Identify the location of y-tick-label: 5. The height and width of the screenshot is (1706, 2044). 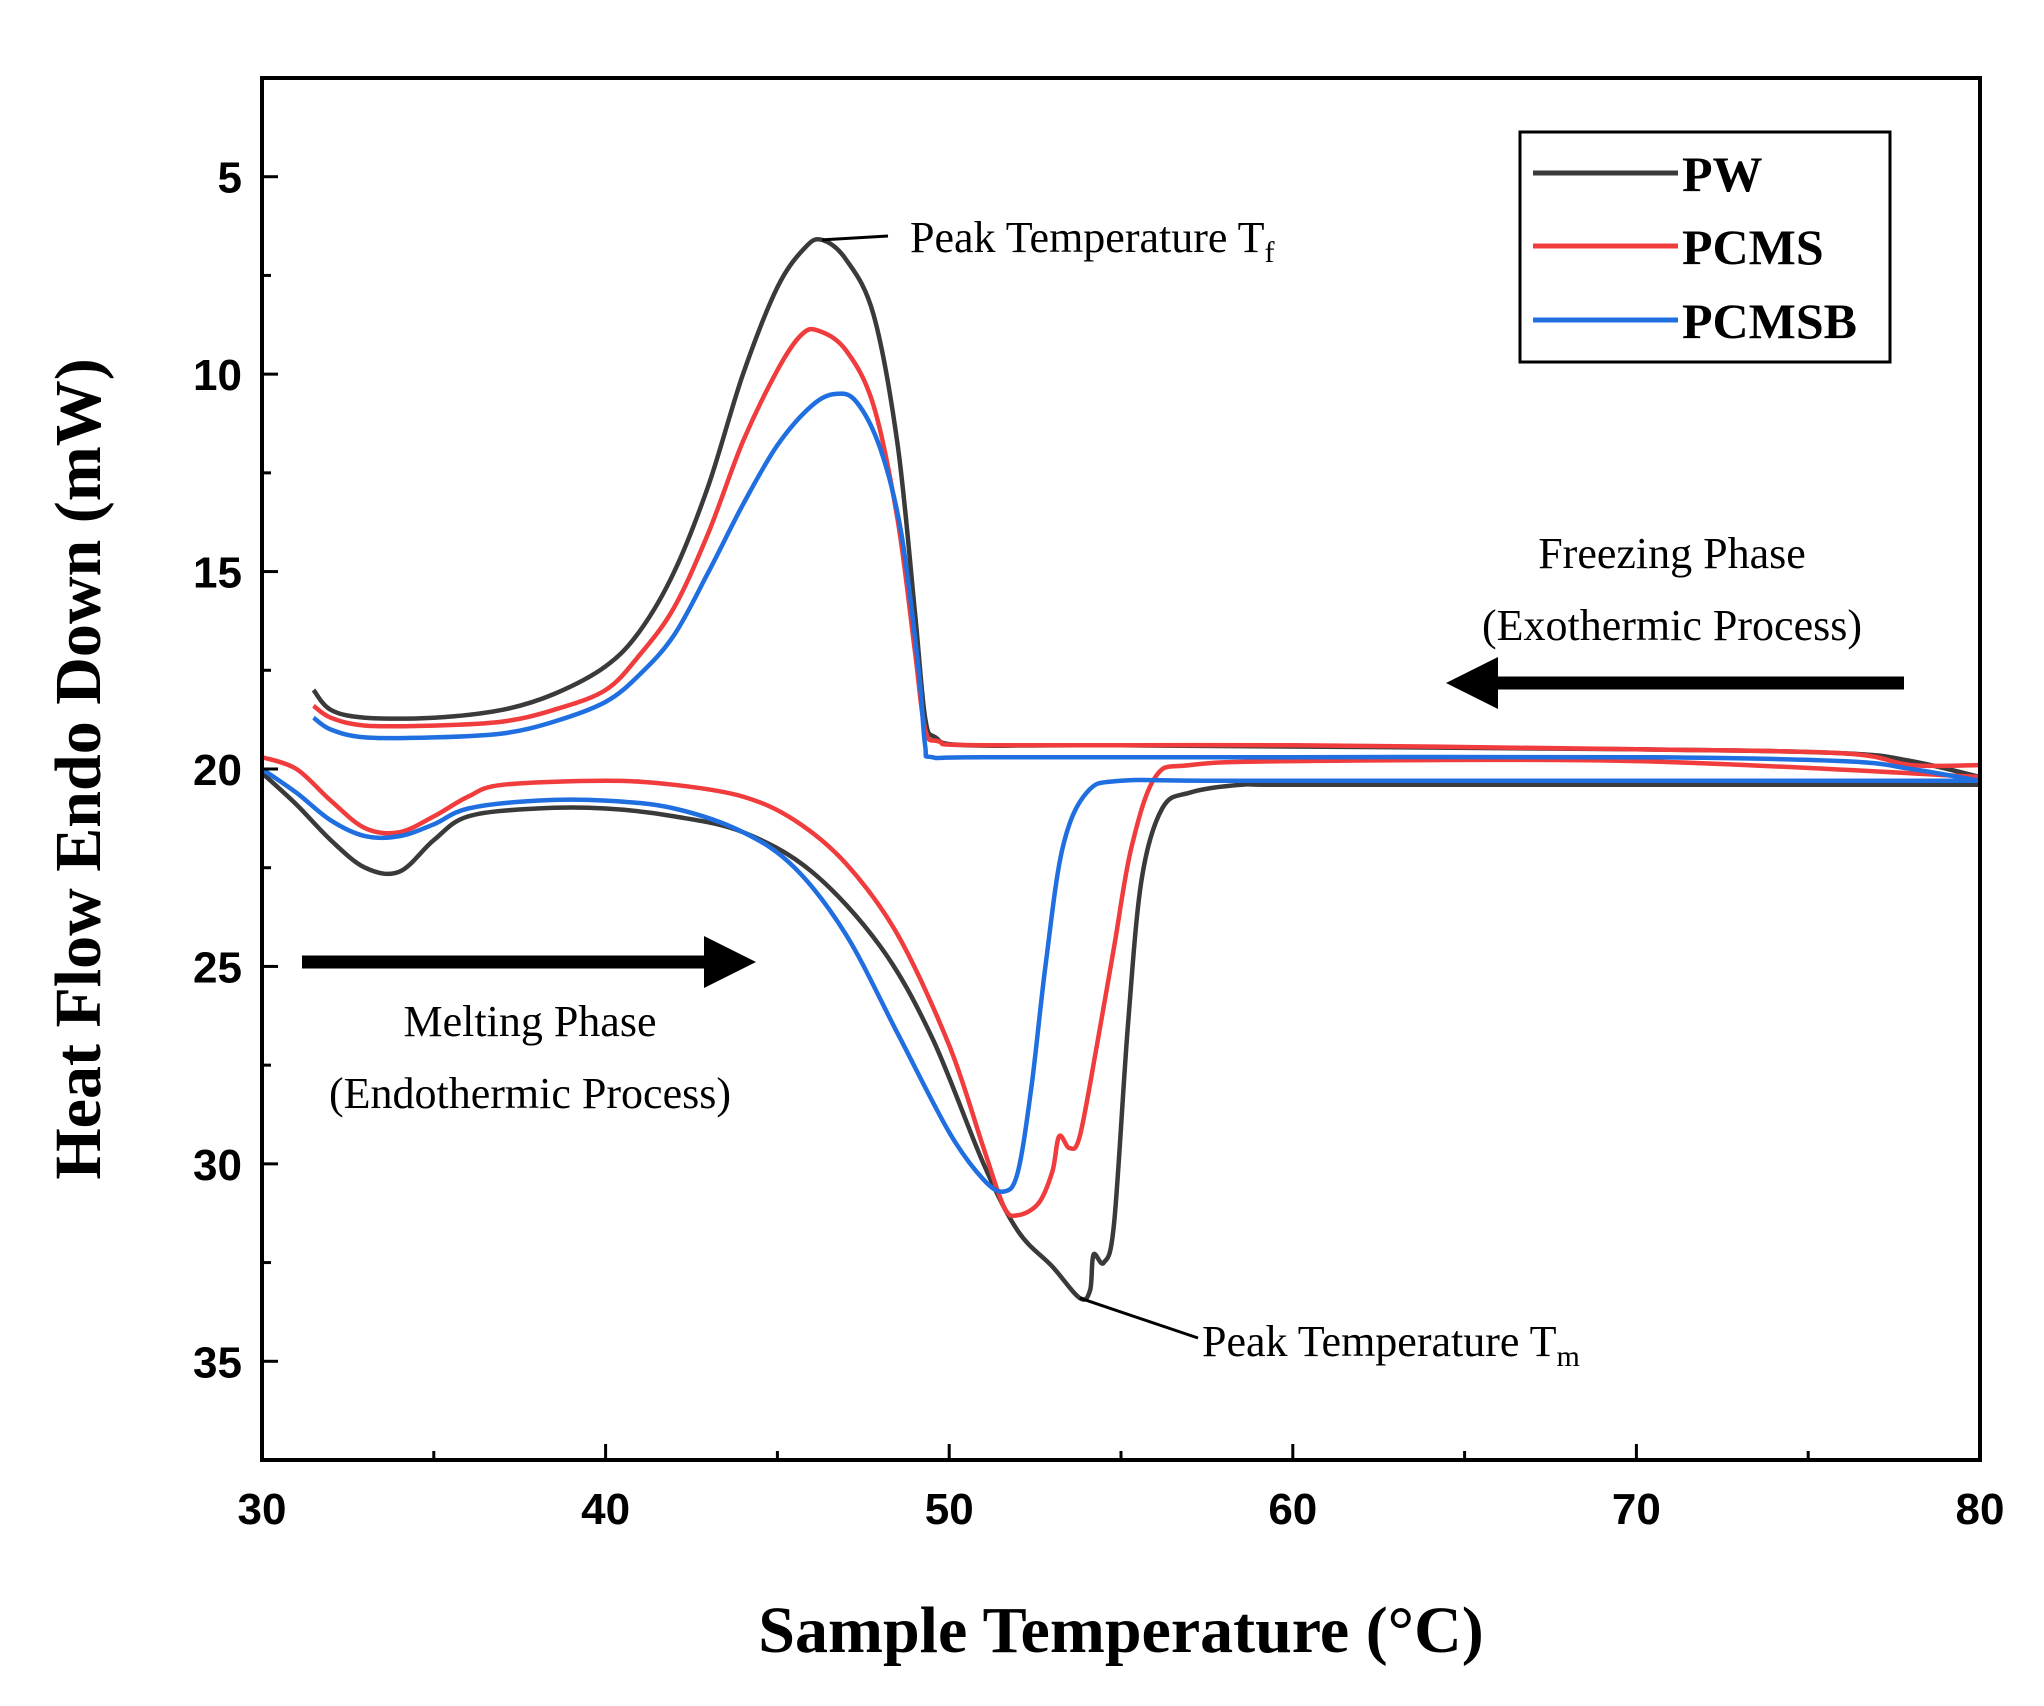
(230, 178).